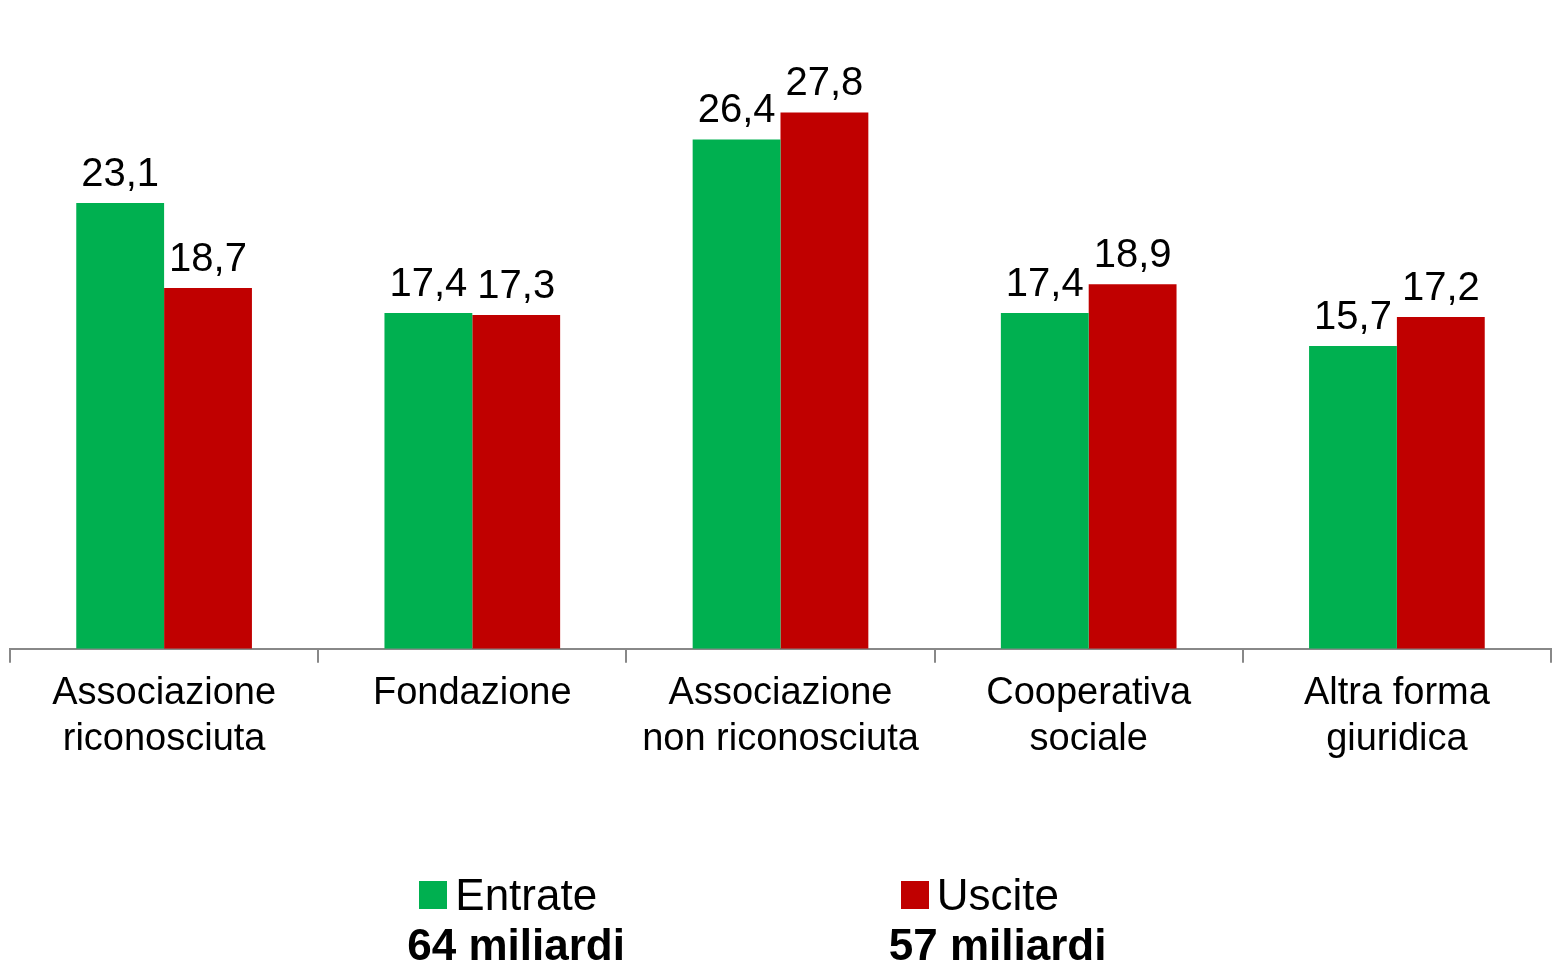 The height and width of the screenshot is (966, 1553). I want to click on data-label: 18,7, so click(208, 257).